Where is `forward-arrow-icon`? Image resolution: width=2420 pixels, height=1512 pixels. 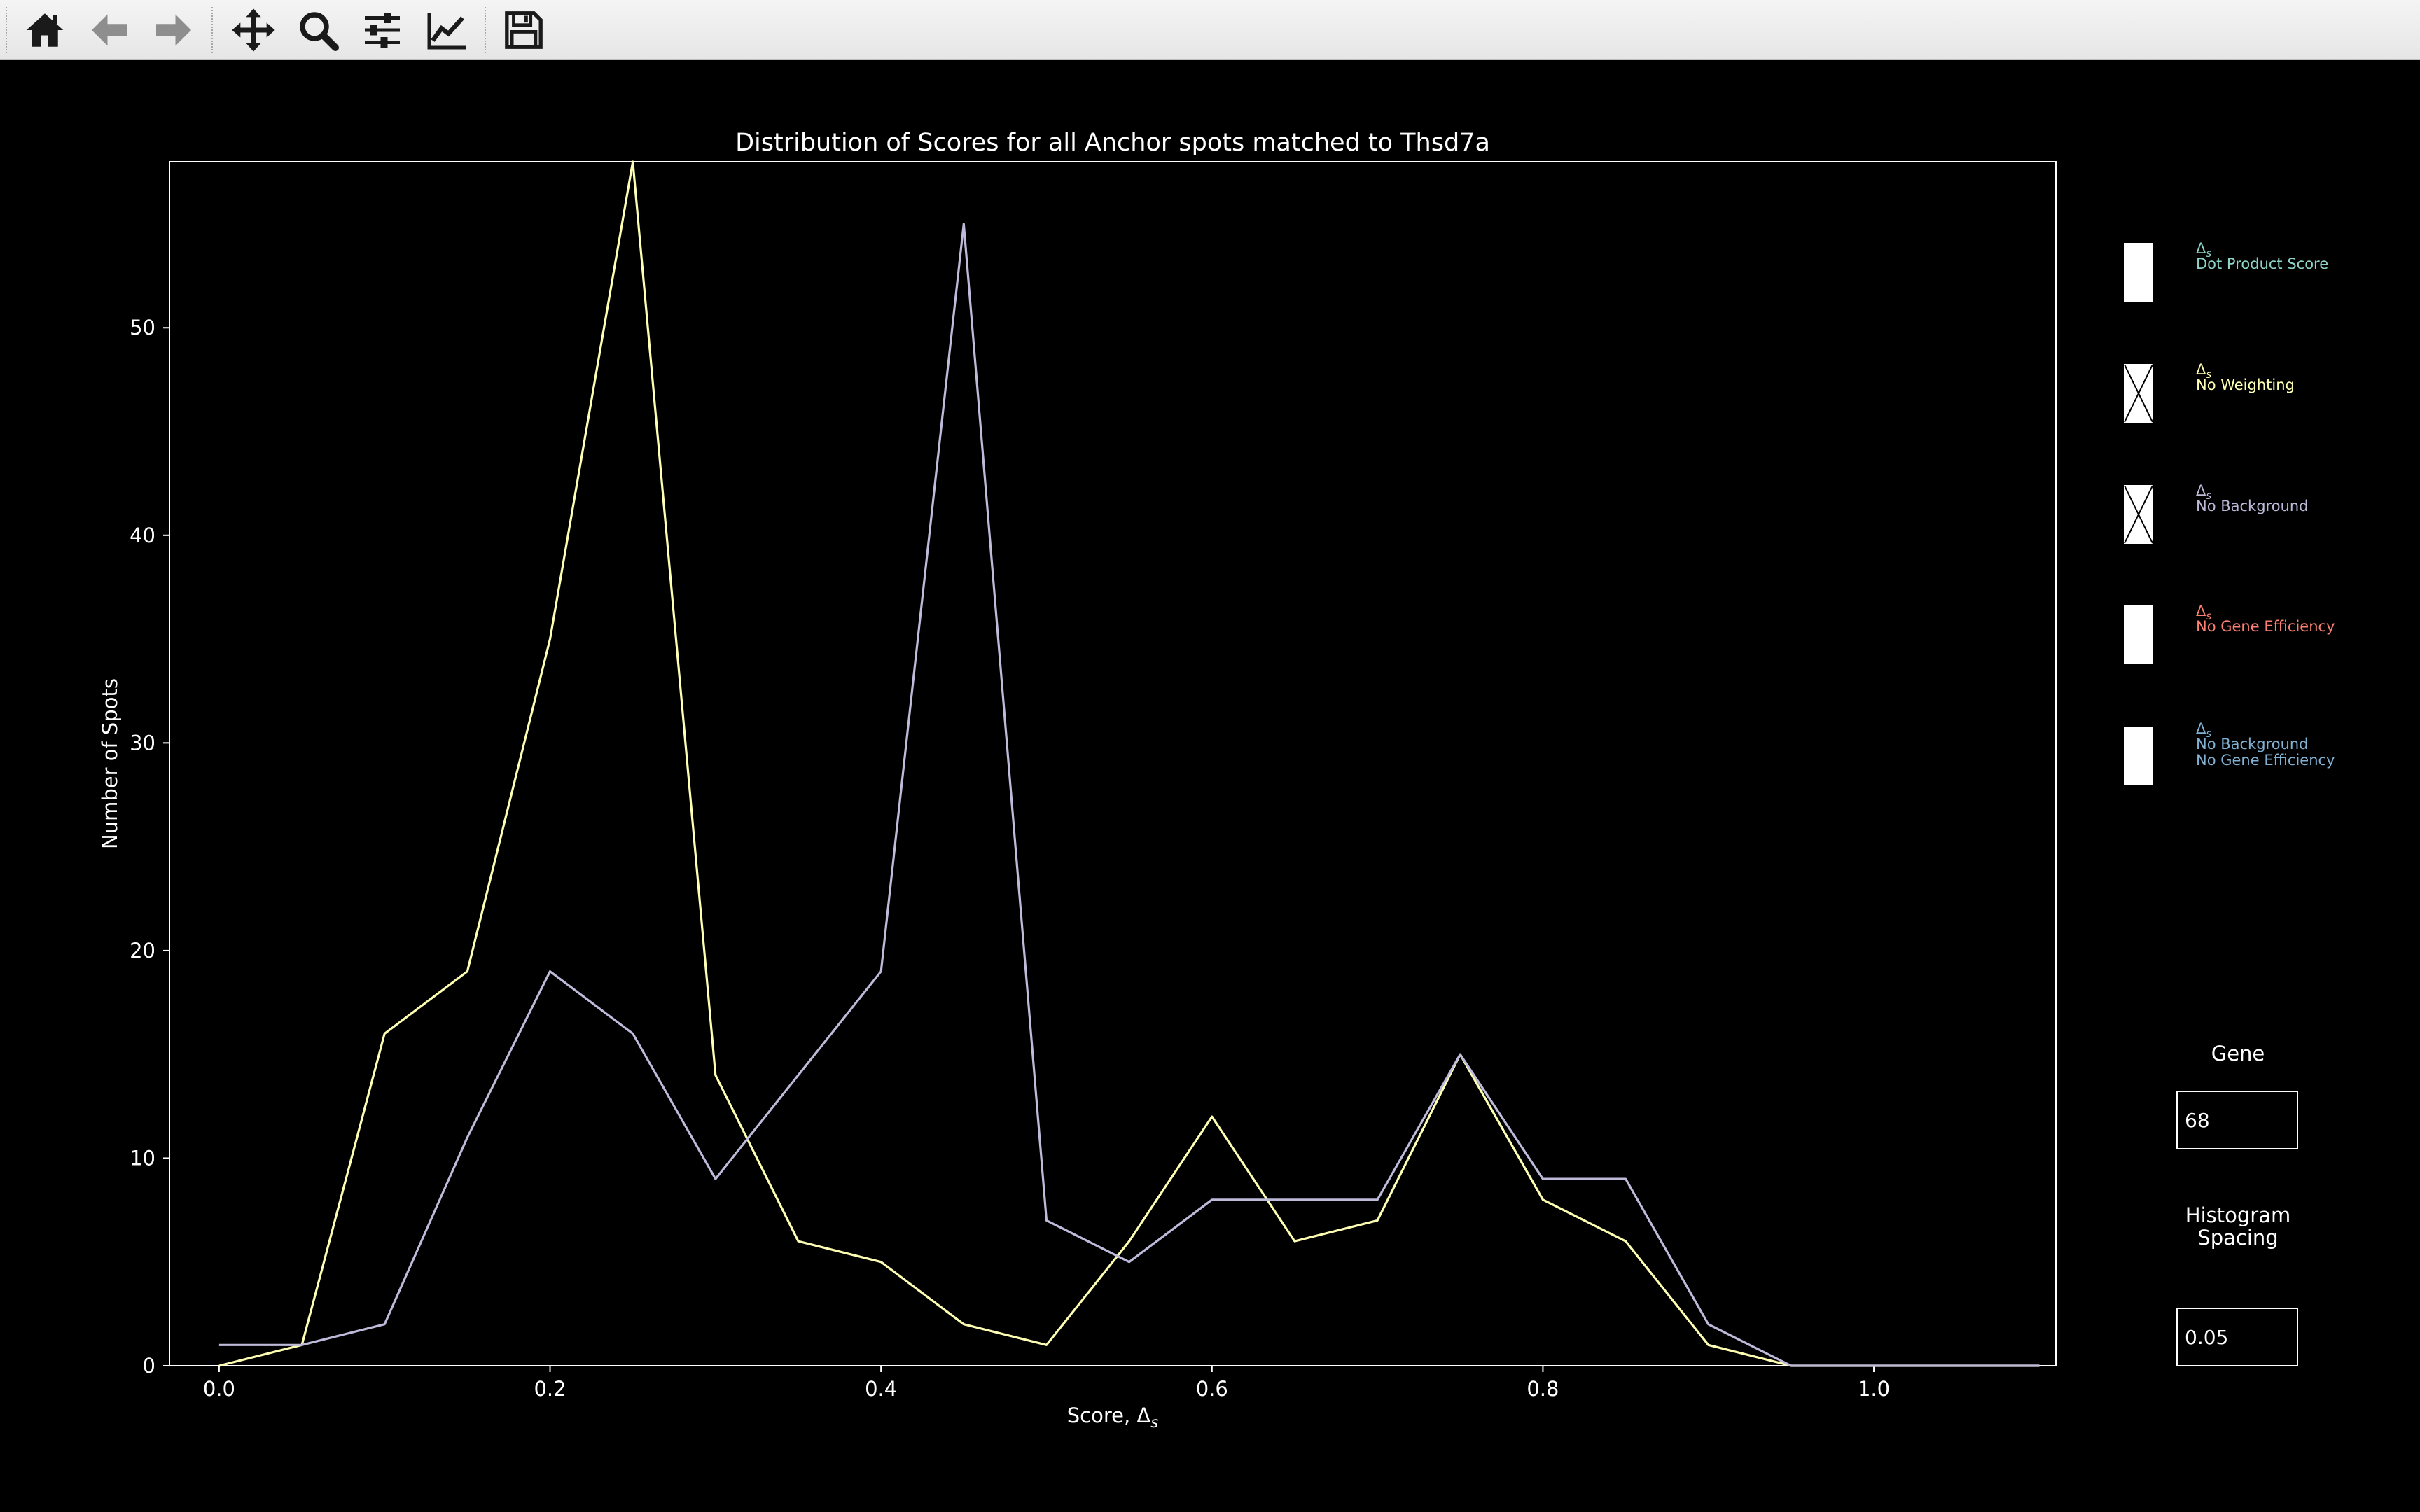
forward-arrow-icon is located at coordinates (173, 30).